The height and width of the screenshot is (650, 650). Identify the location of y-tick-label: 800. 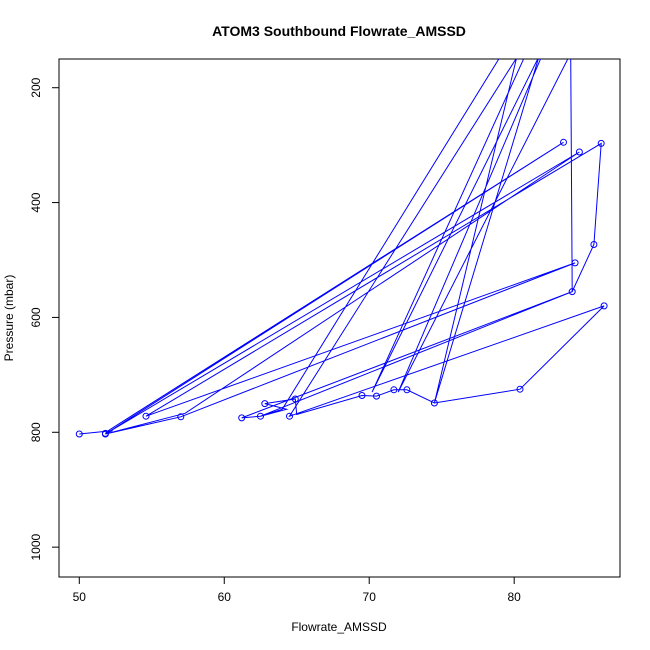
(36, 432).